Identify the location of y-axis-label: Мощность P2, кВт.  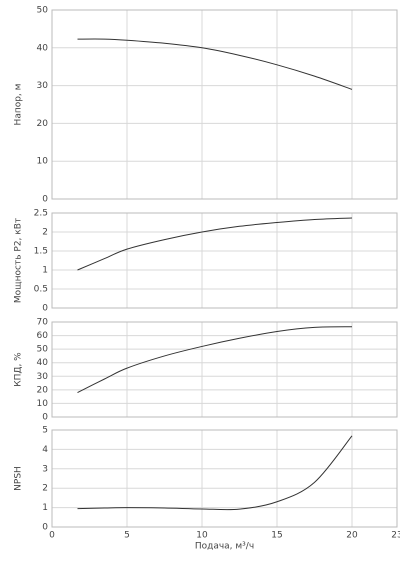
(19, 260).